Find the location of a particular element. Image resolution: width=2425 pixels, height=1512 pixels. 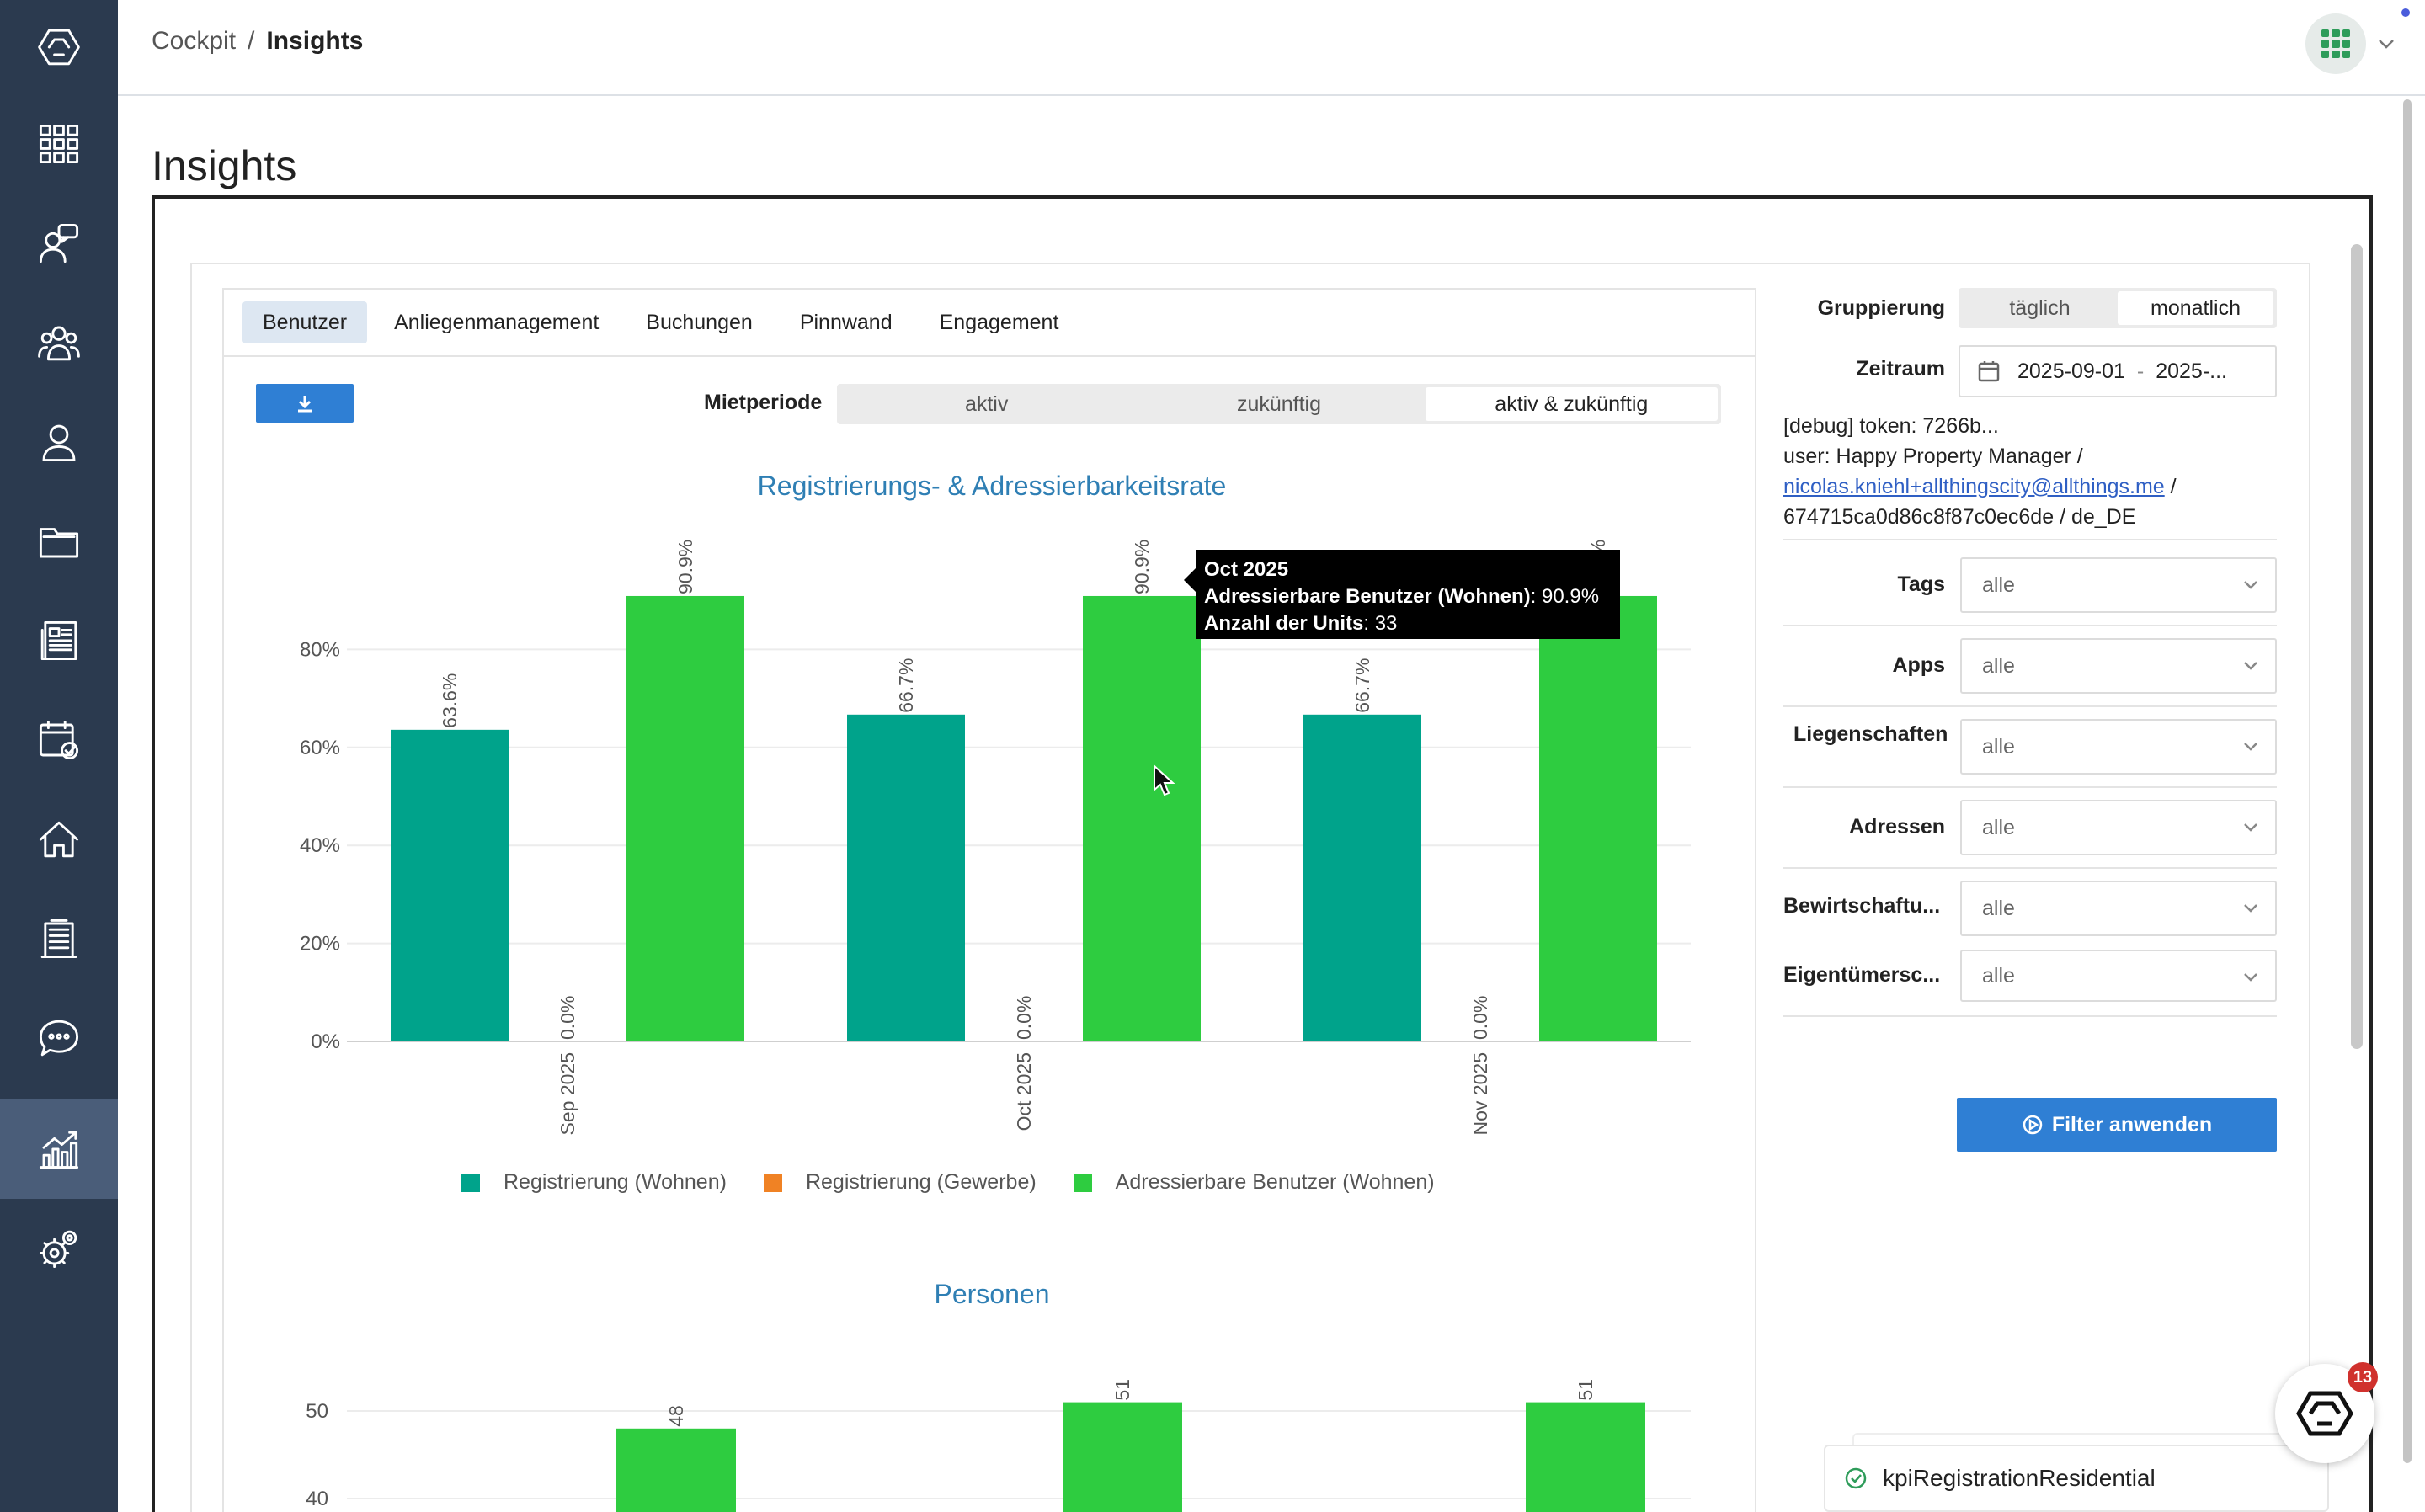

chart-title: Personen is located at coordinates (992, 1294).